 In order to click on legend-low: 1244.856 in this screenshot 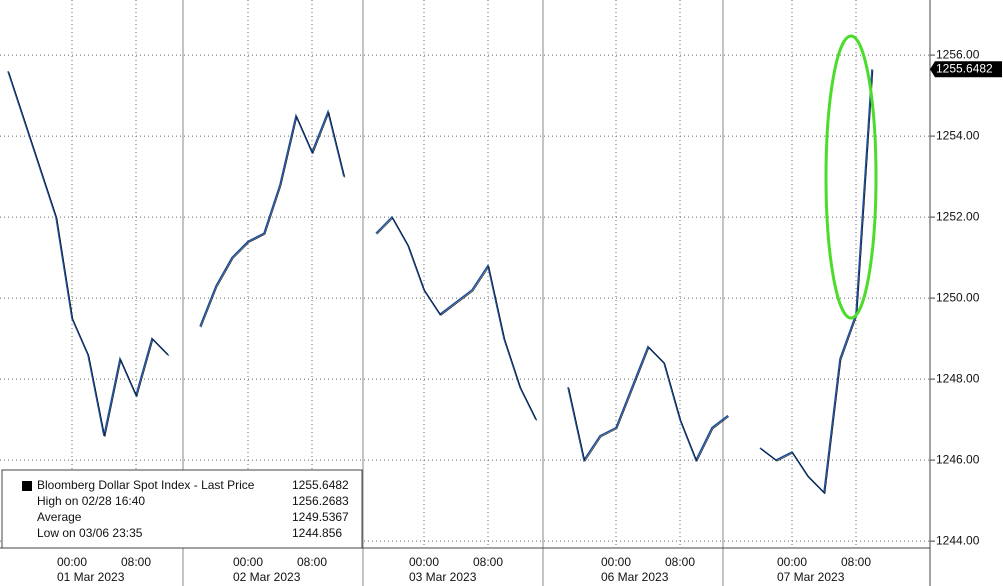, I will do `click(317, 533)`.